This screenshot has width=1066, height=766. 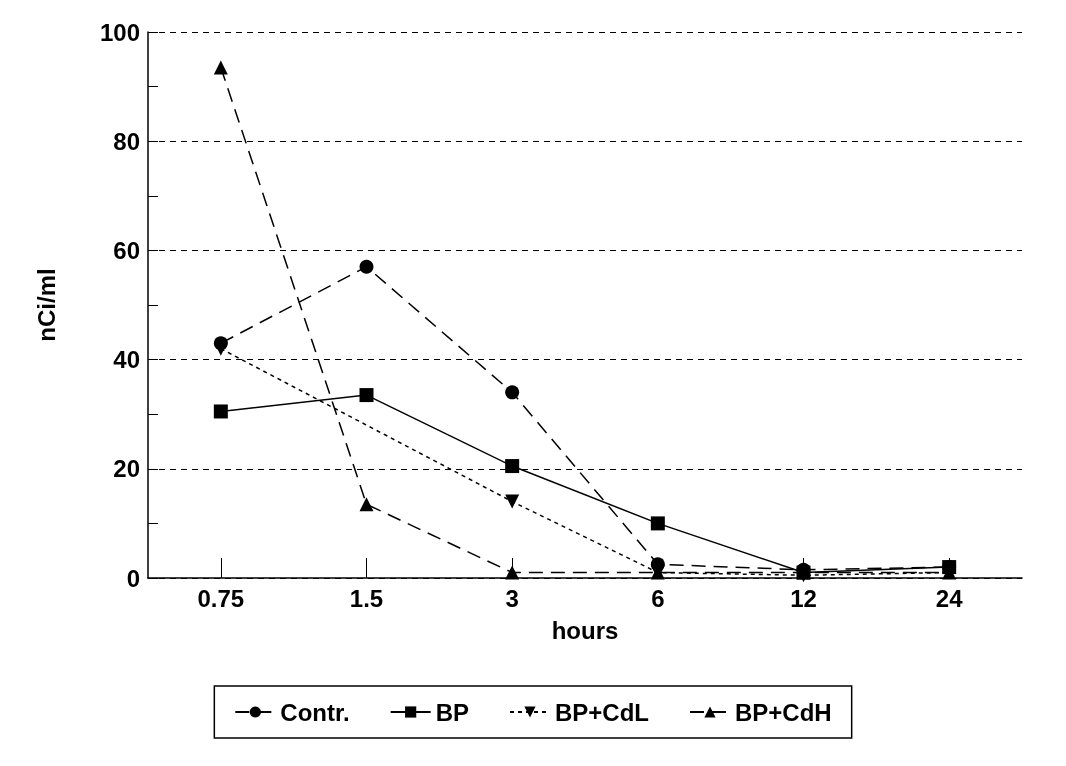 I want to click on legend-label: BP+CdL, so click(x=602, y=712).